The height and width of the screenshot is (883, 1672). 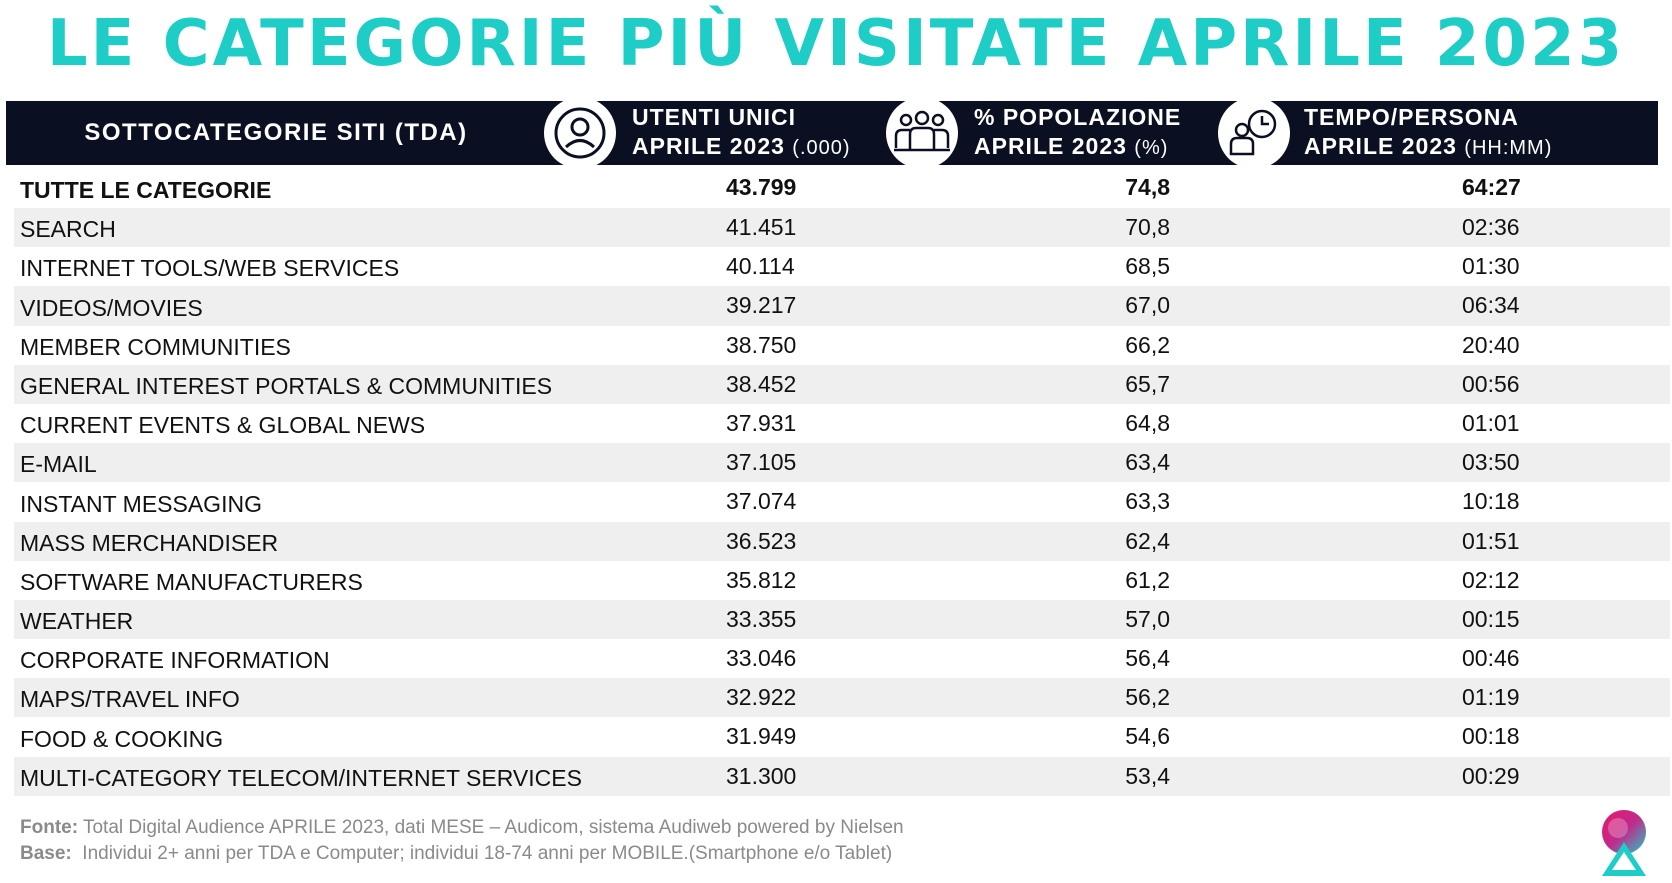 I want to click on row-category: SEARCH, so click(x=68, y=229).